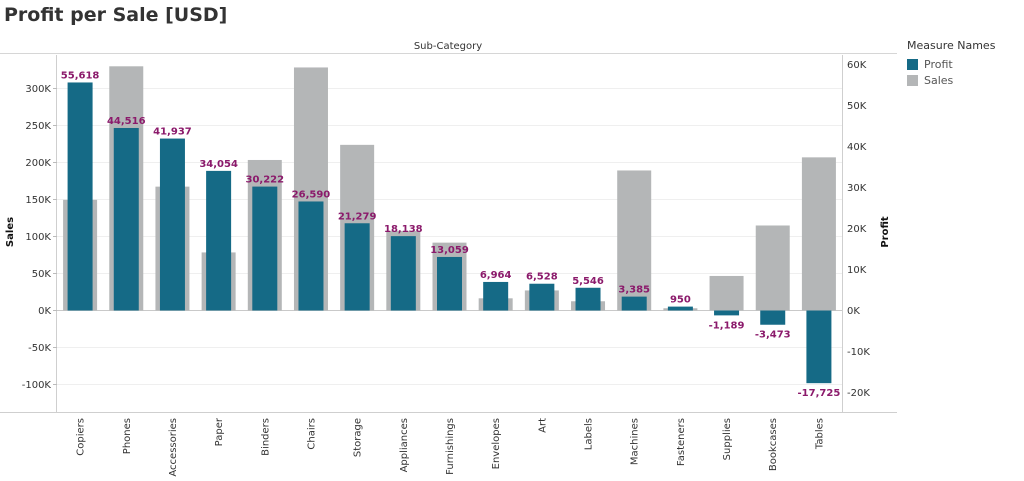 The height and width of the screenshot is (481, 1024). I want to click on category-label: Labels, so click(589, 434).